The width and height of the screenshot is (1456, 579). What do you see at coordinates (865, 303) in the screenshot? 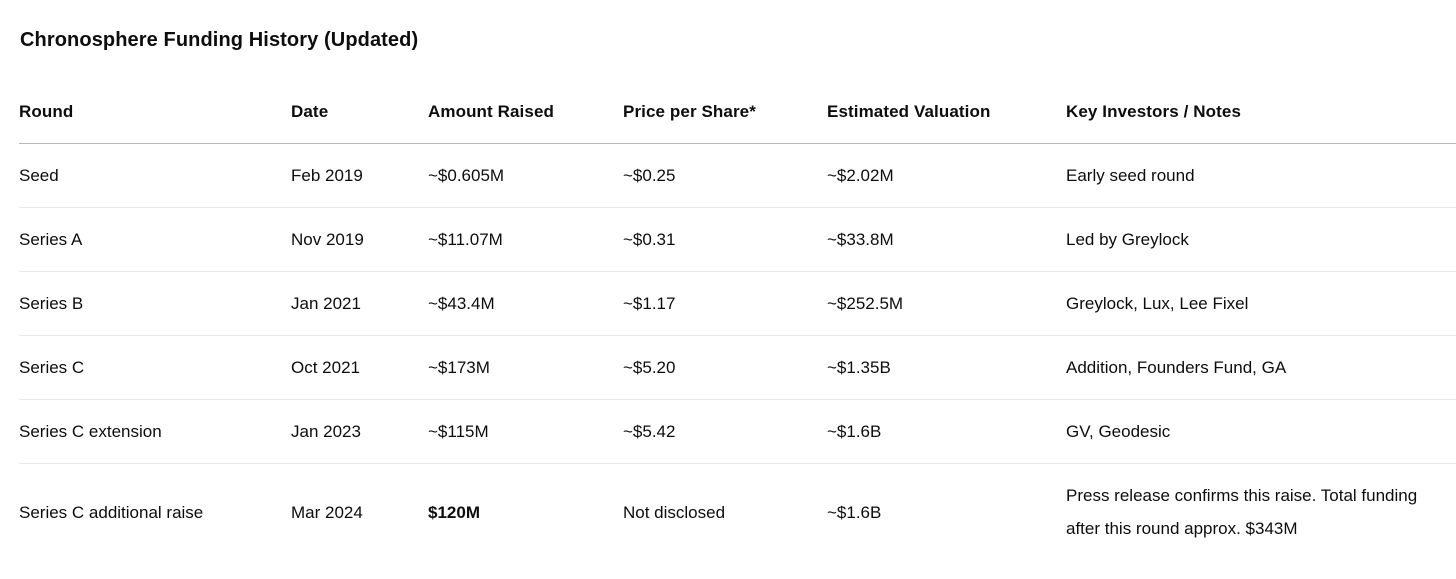
I see `cell-estimated-valuation: ~$252.5M` at bounding box center [865, 303].